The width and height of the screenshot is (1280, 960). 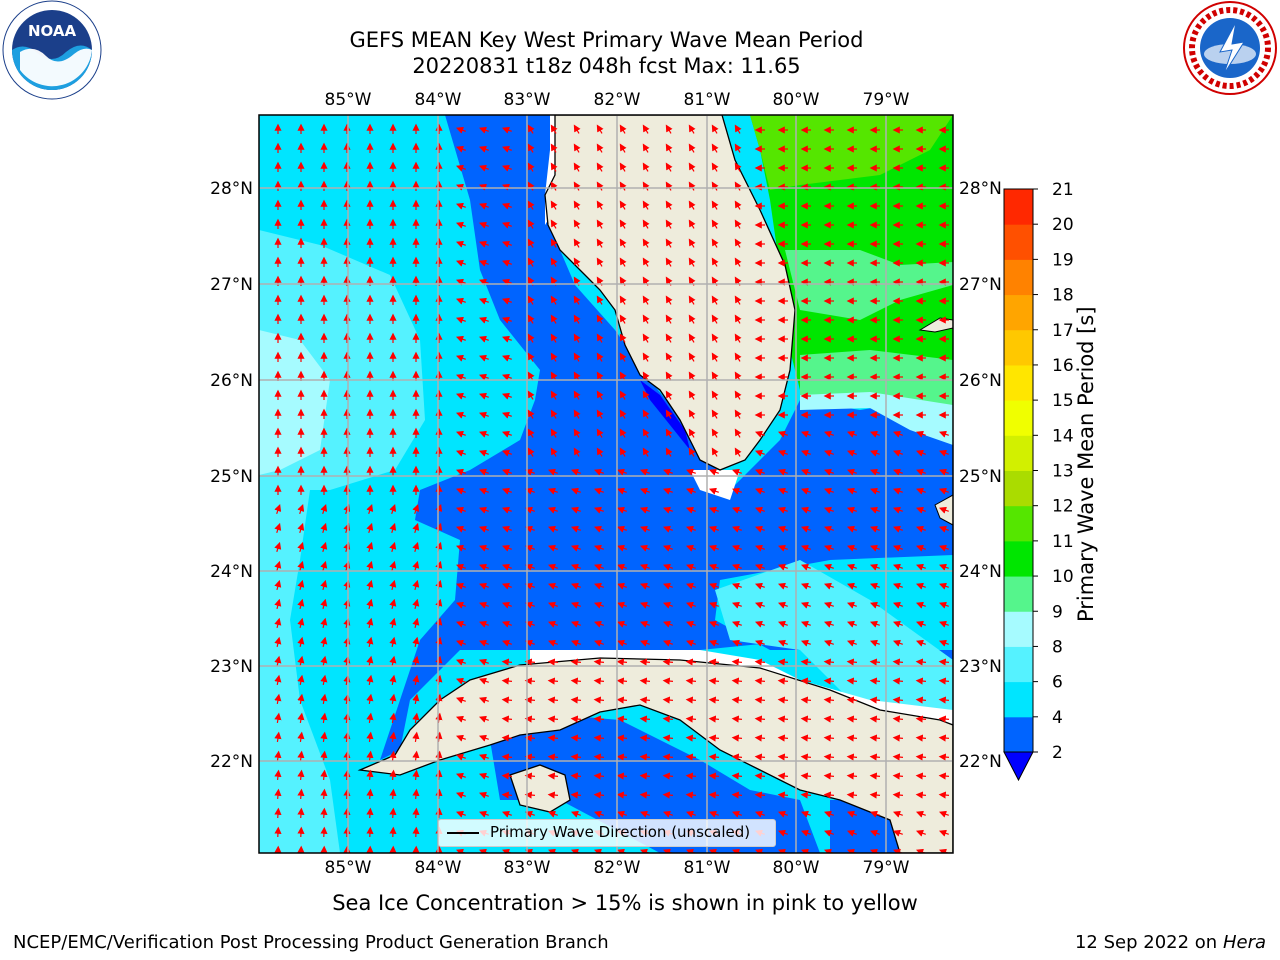 What do you see at coordinates (1057, 718) in the screenshot?
I see `colorbar-tick-label: 4` at bounding box center [1057, 718].